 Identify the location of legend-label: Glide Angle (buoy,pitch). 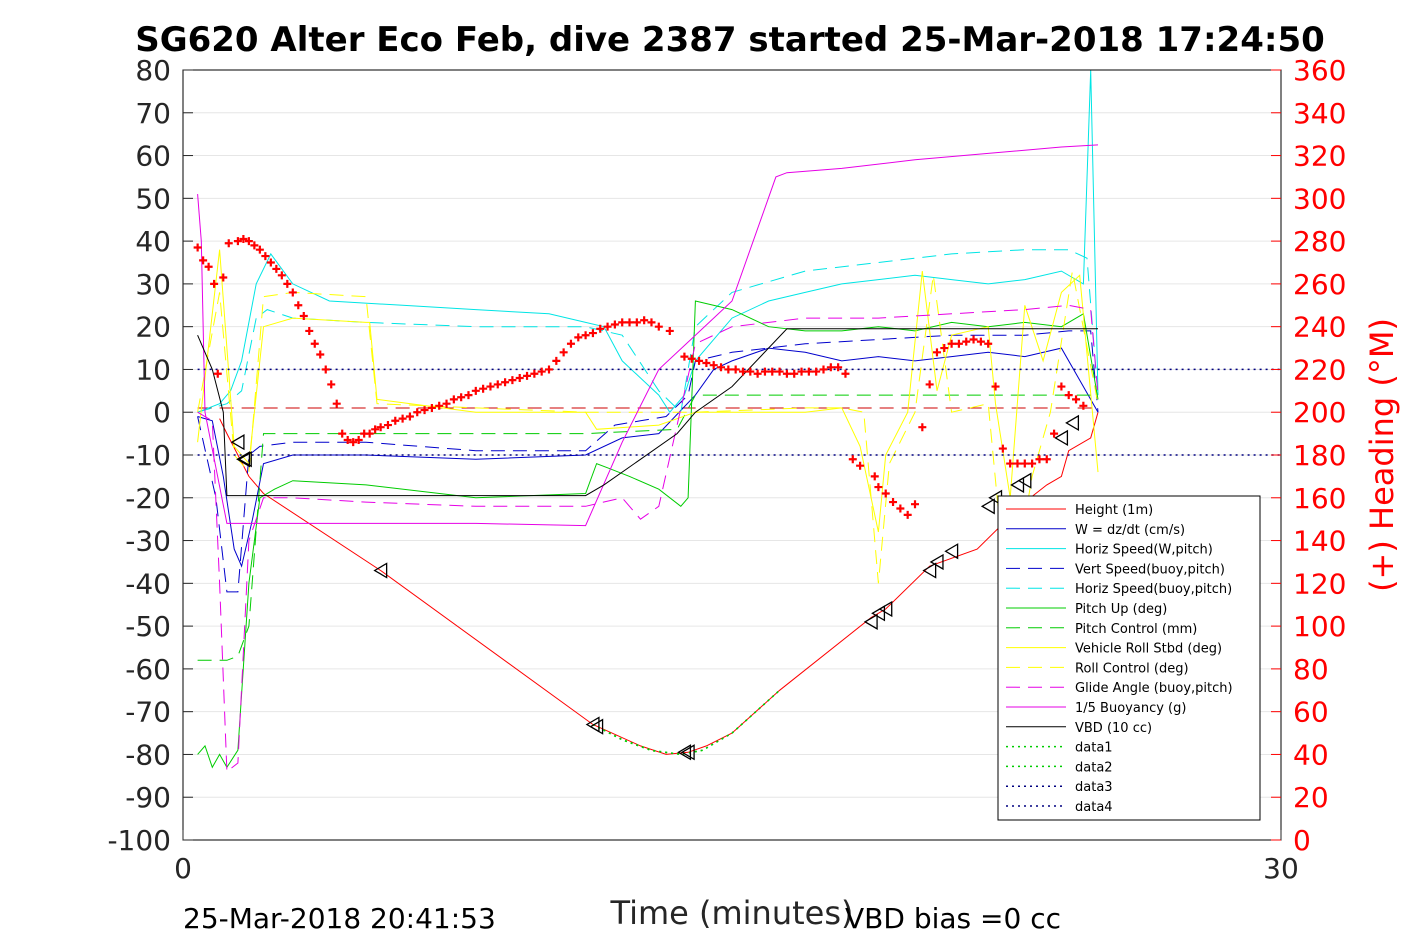
(1154, 688).